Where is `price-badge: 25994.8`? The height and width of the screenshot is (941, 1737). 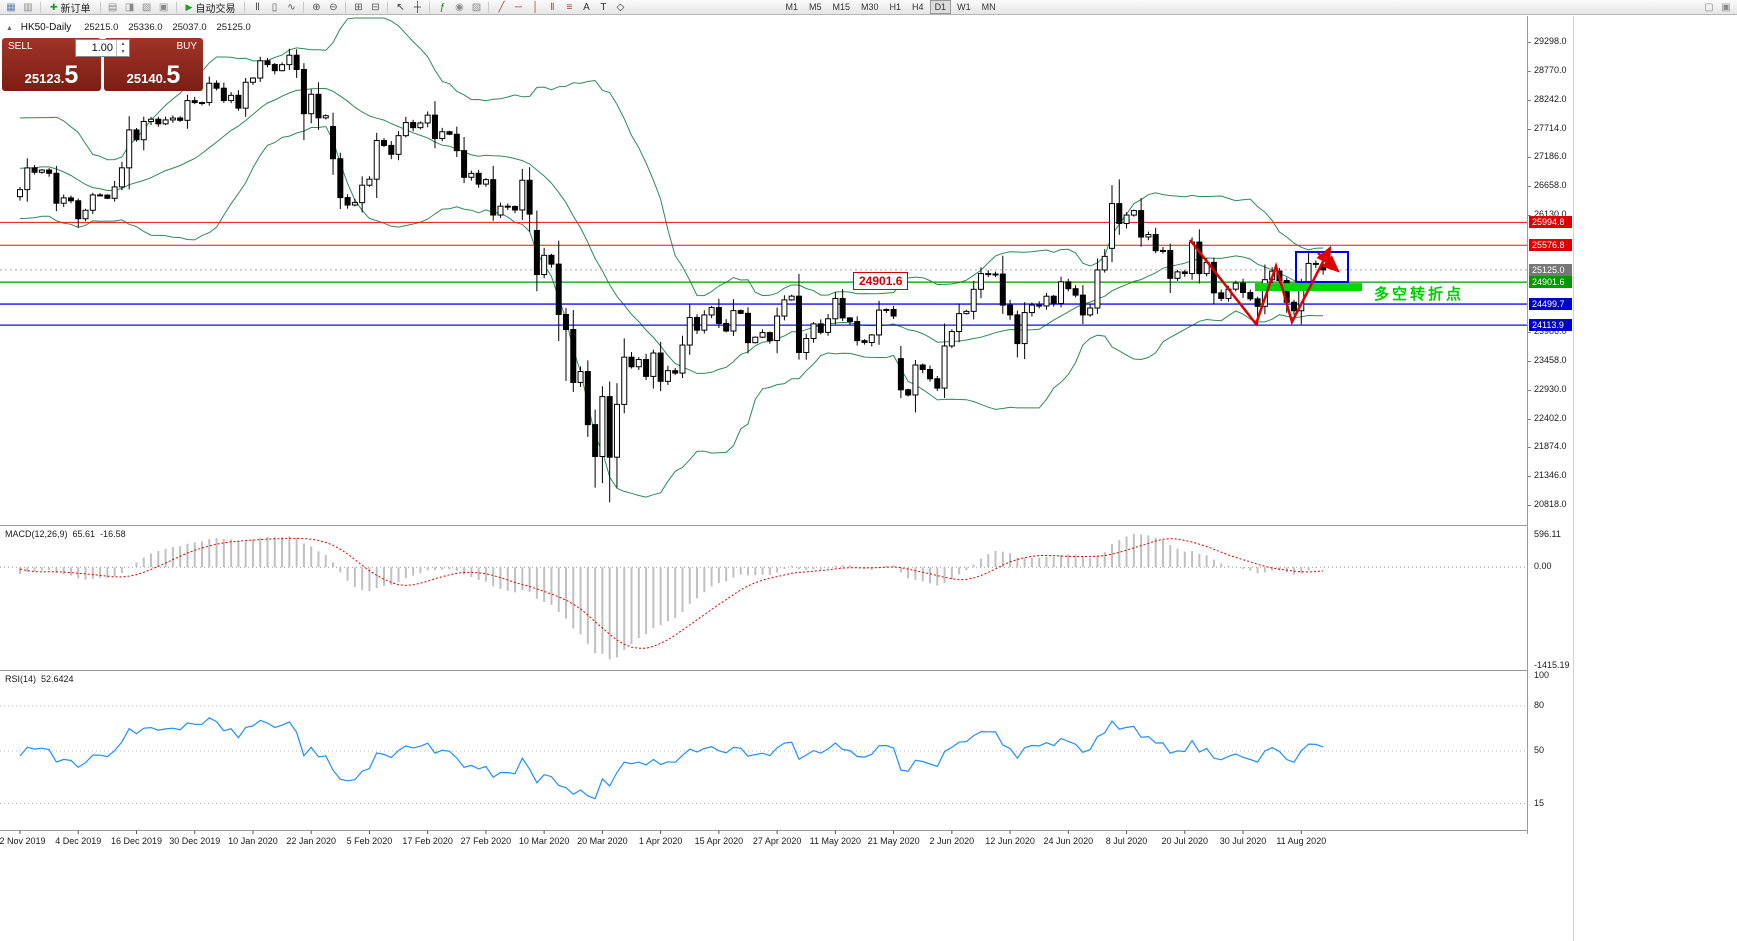
price-badge: 25994.8 is located at coordinates (1550, 222).